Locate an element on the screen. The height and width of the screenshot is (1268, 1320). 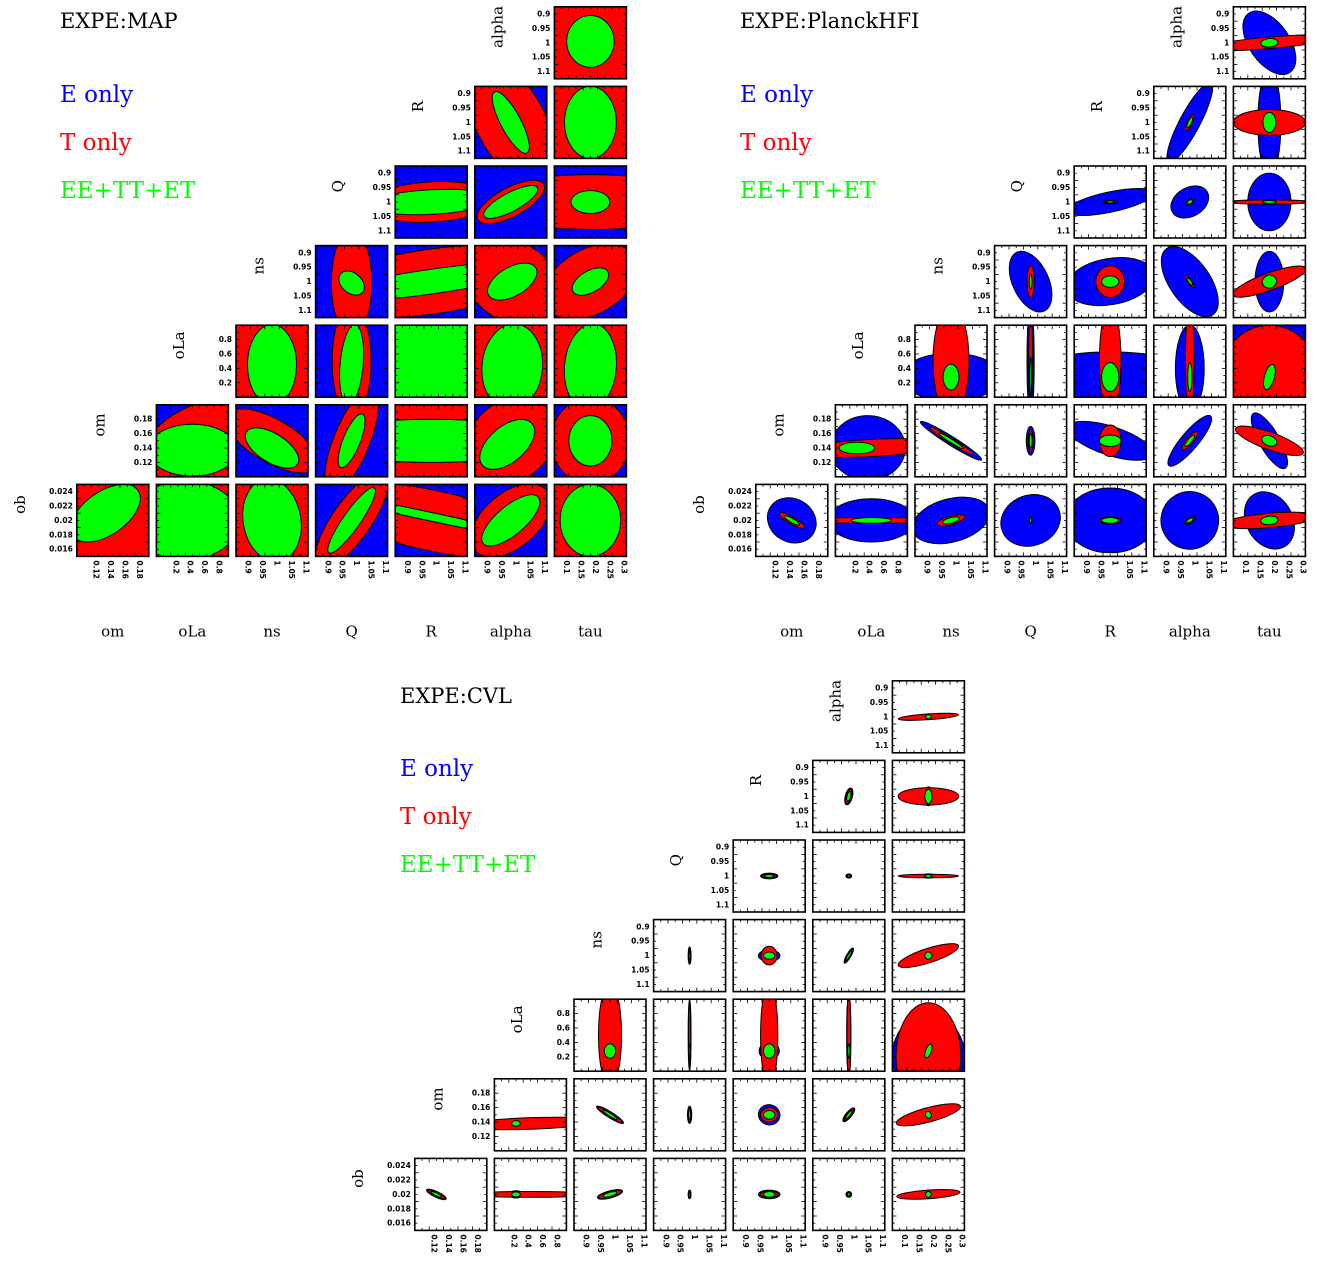
x-tick-label: 0.3 is located at coordinates (1303, 566).